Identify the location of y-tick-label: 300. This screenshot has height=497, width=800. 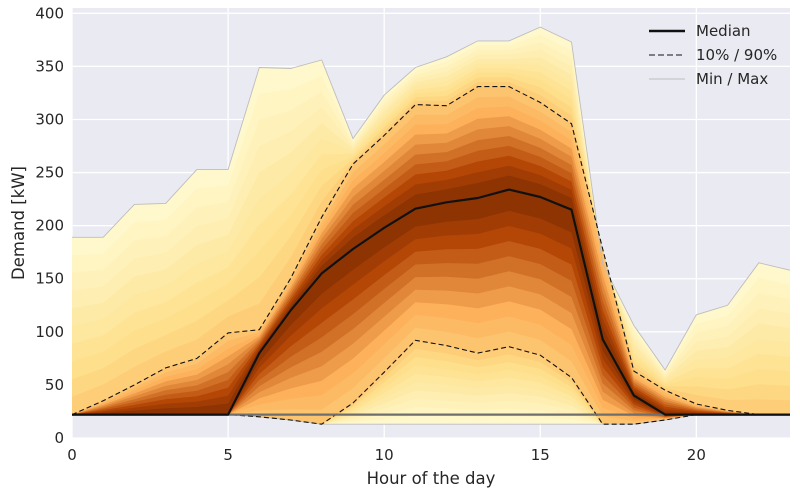
(49, 119).